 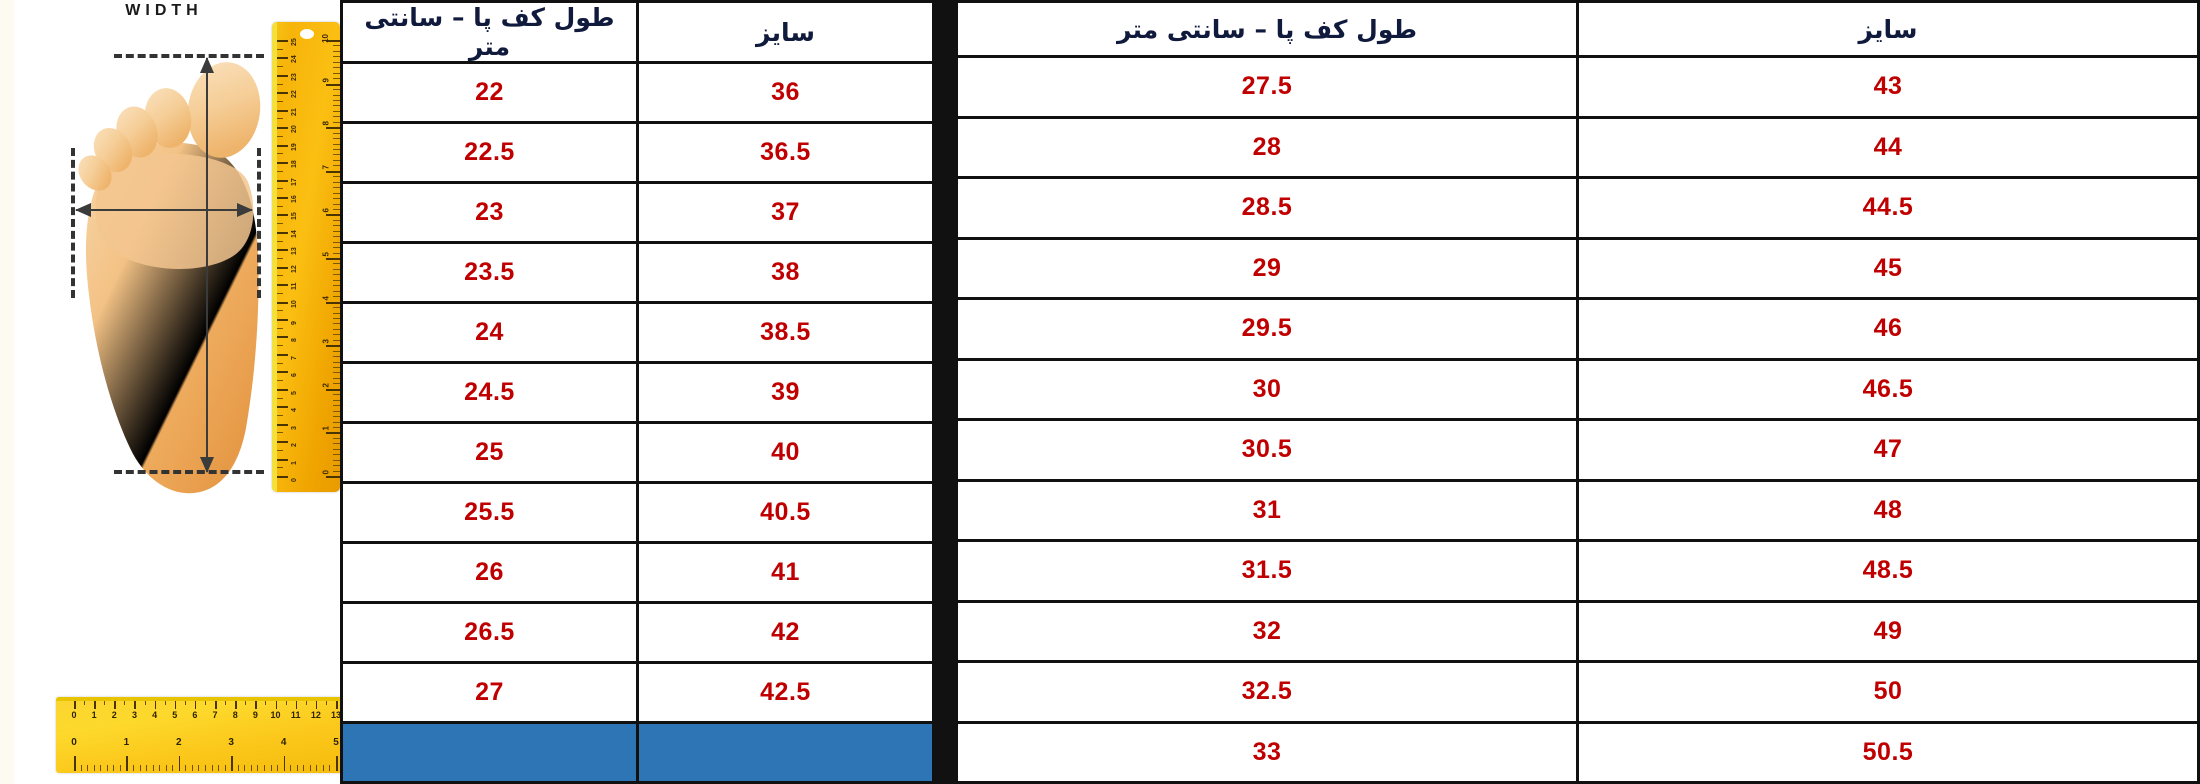 What do you see at coordinates (489, 512) in the screenshot?
I see `cell-foot-length: 25.5` at bounding box center [489, 512].